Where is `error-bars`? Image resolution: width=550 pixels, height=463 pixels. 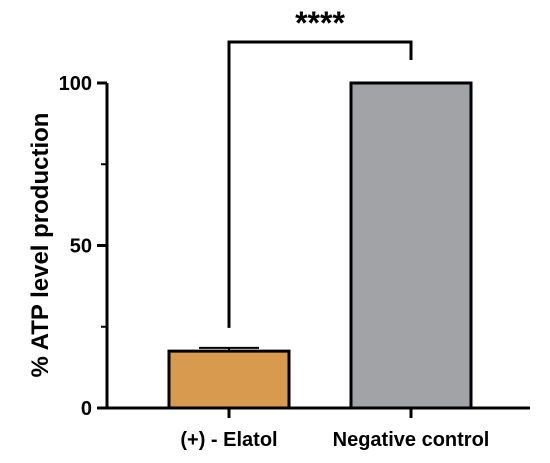 error-bars is located at coordinates (229, 349).